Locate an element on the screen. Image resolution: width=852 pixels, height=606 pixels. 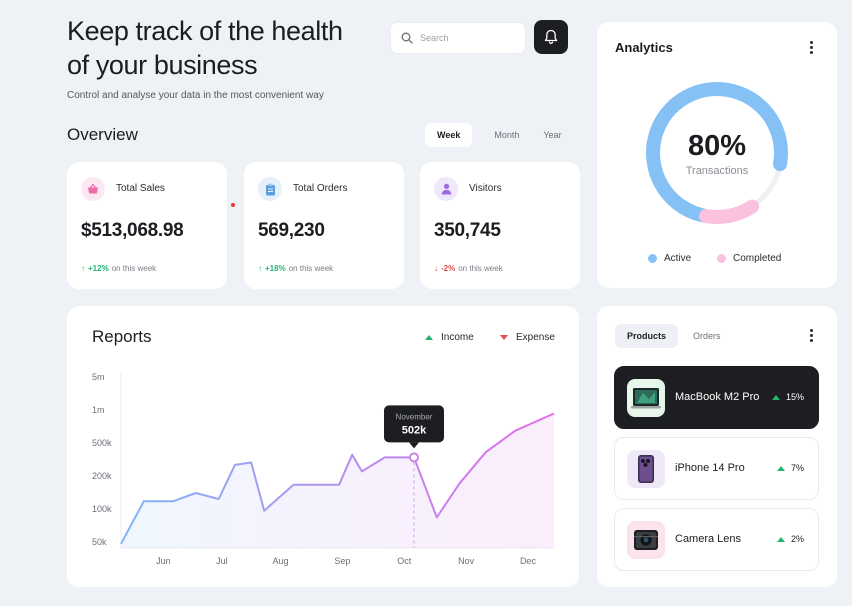
transactions-donut-chart is located at coordinates (717, 153).